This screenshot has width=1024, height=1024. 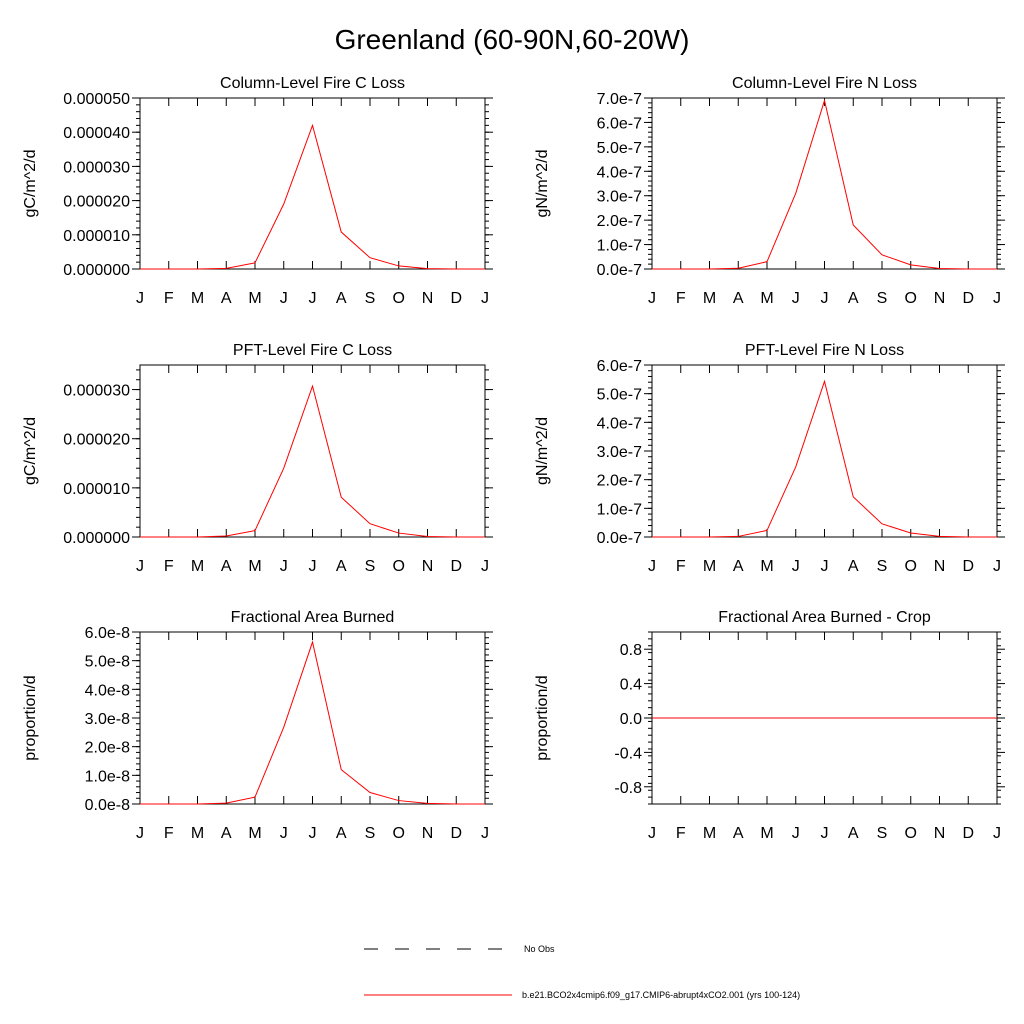 I want to click on y-tick-label: 0.0e-7, so click(x=619, y=538).